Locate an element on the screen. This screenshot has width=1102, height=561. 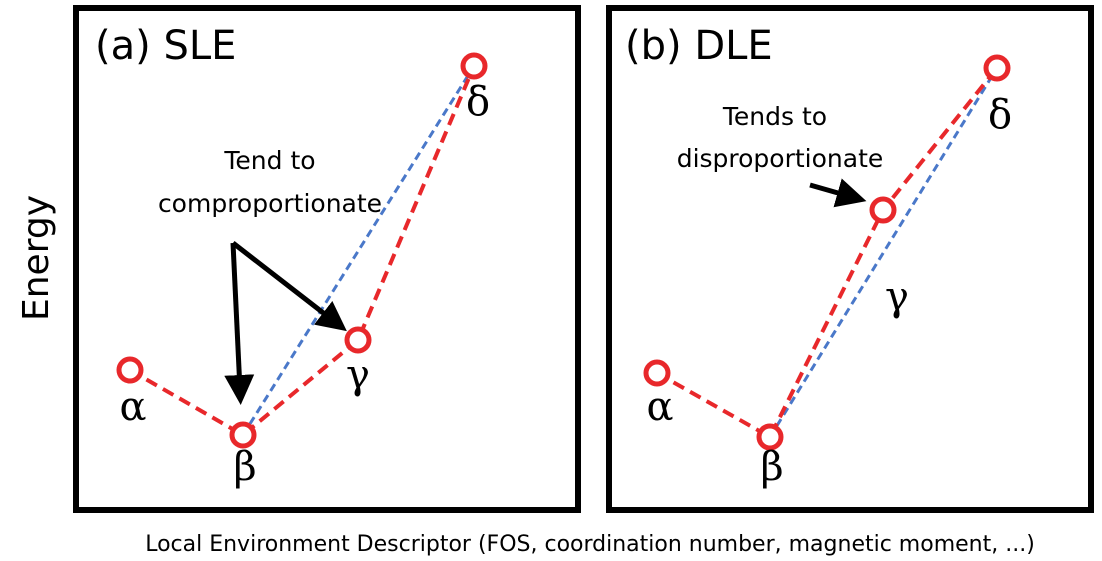
annotation: disproportionate is located at coordinates (780, 158).